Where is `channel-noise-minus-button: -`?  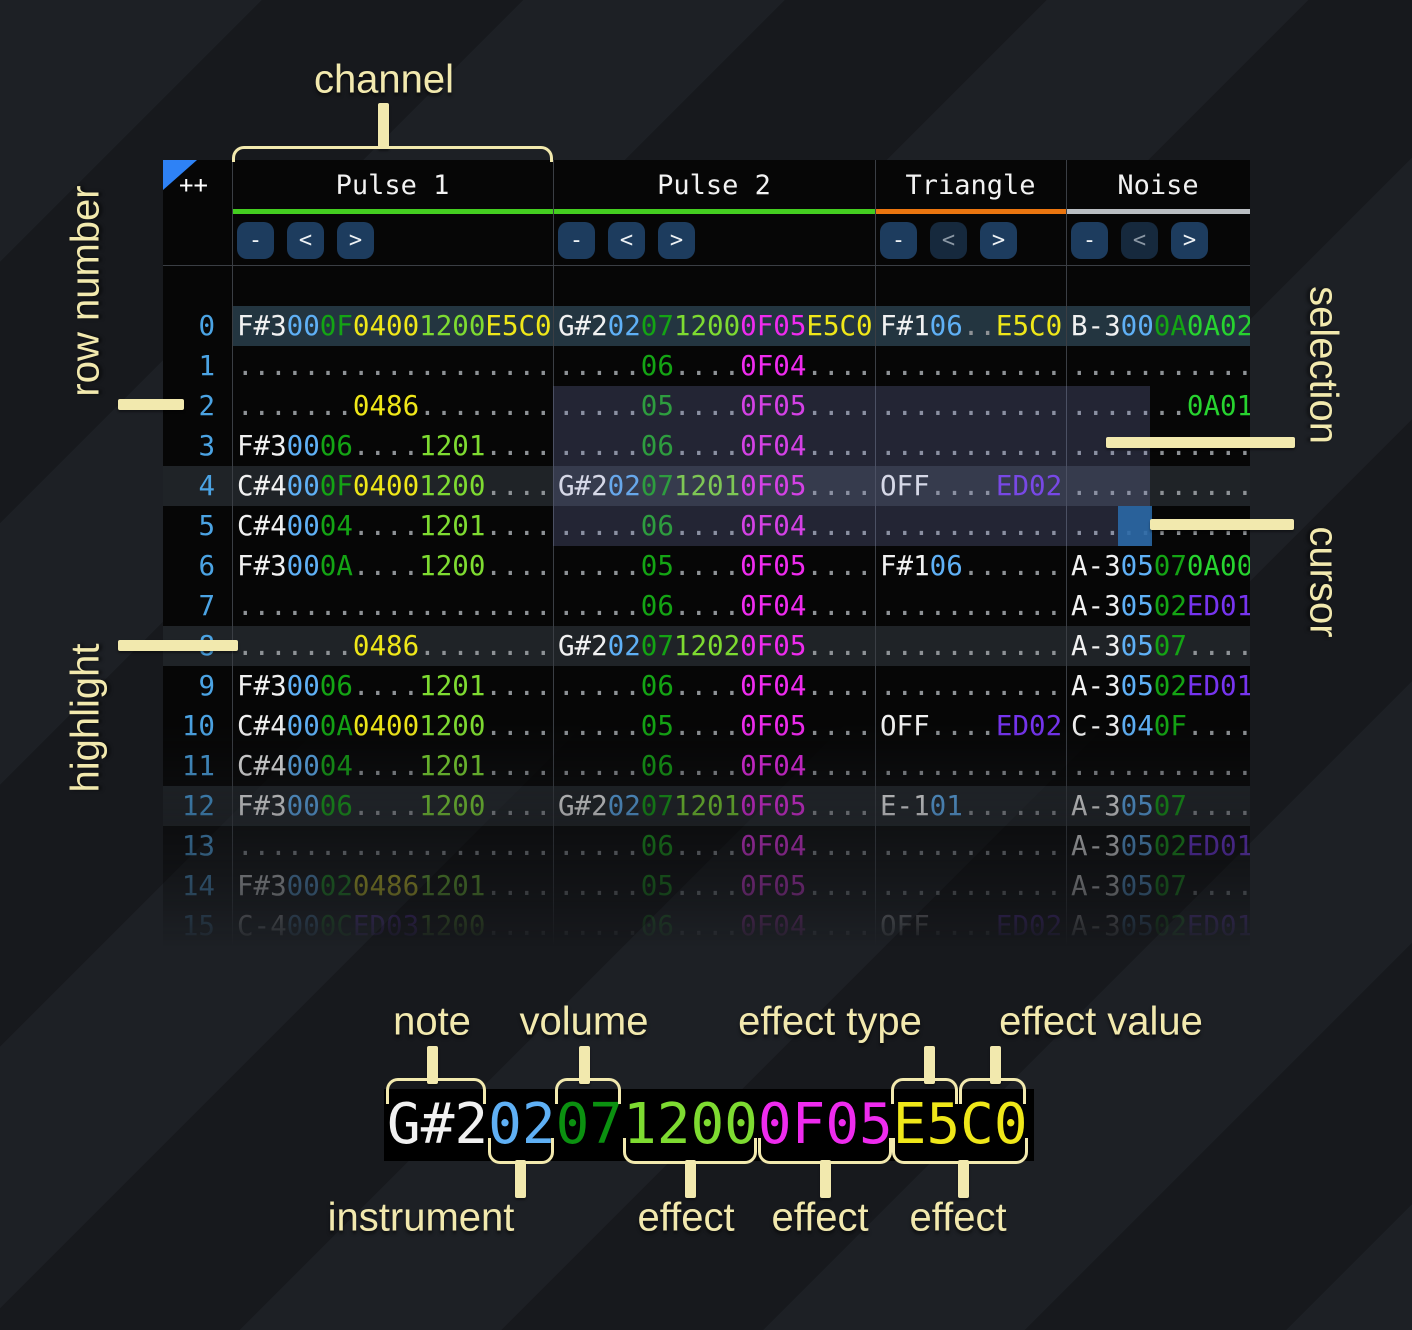 channel-noise-minus-button: - is located at coordinates (1089, 240).